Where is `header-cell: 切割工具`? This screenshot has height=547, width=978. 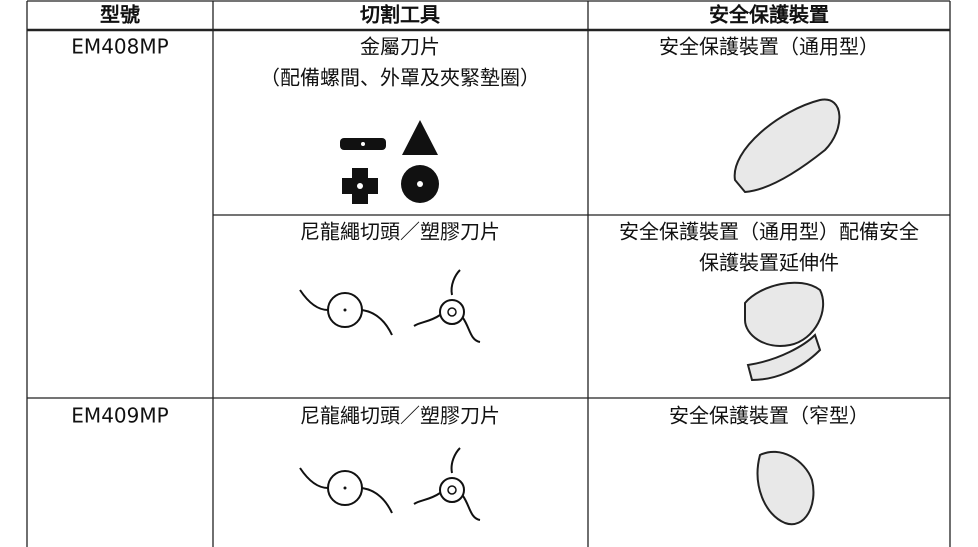 header-cell: 切割工具 is located at coordinates (400, 15).